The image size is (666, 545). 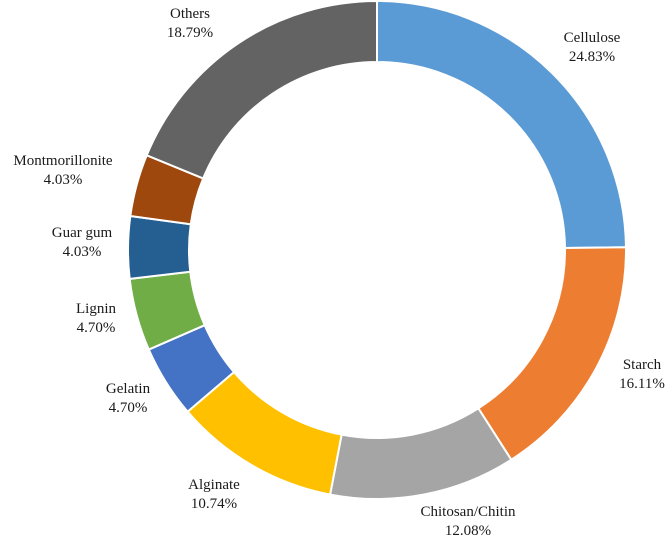 I want to click on category-label: Gelatin, so click(x=128, y=389).